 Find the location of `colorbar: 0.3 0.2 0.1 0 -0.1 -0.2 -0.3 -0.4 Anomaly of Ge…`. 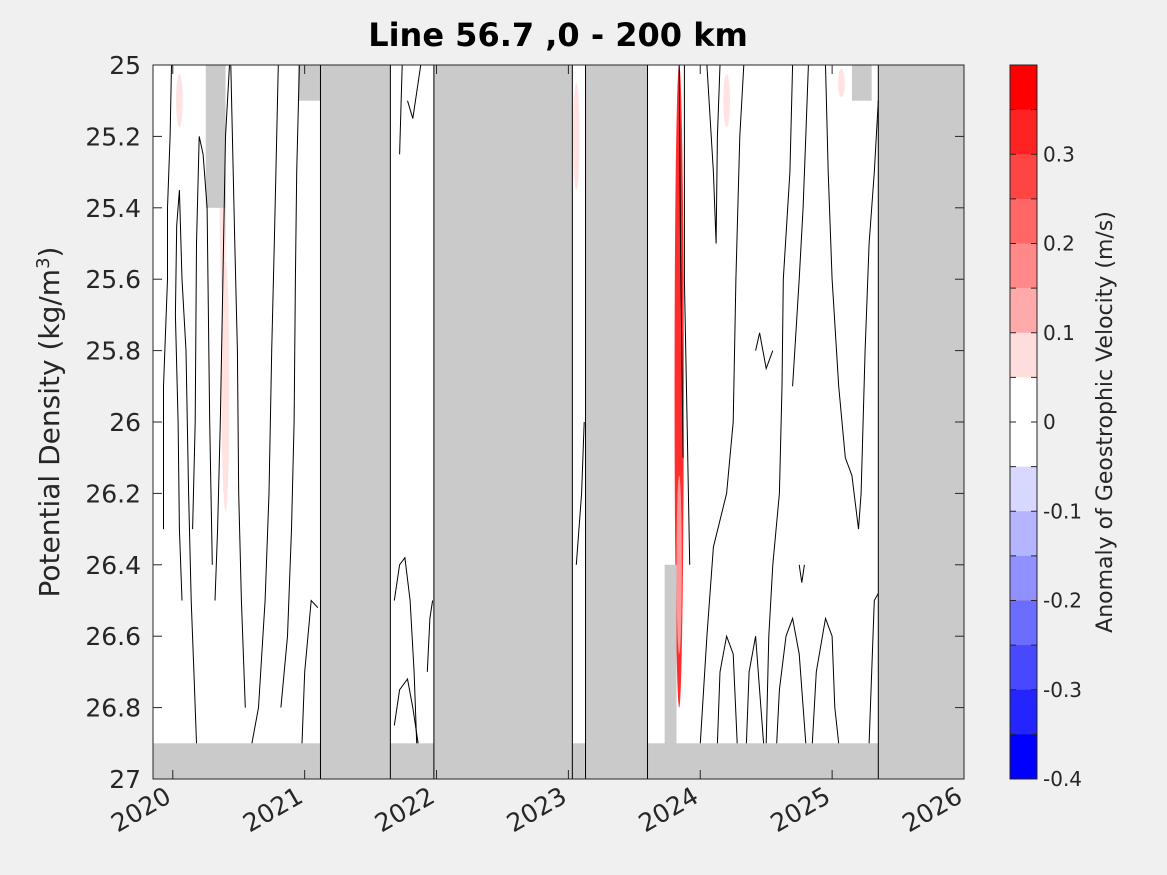

colorbar: 0.3 0.2 0.1 0 -0.1 -0.2 -0.3 -0.4 Anomaly of Ge… is located at coordinates (1063, 427).